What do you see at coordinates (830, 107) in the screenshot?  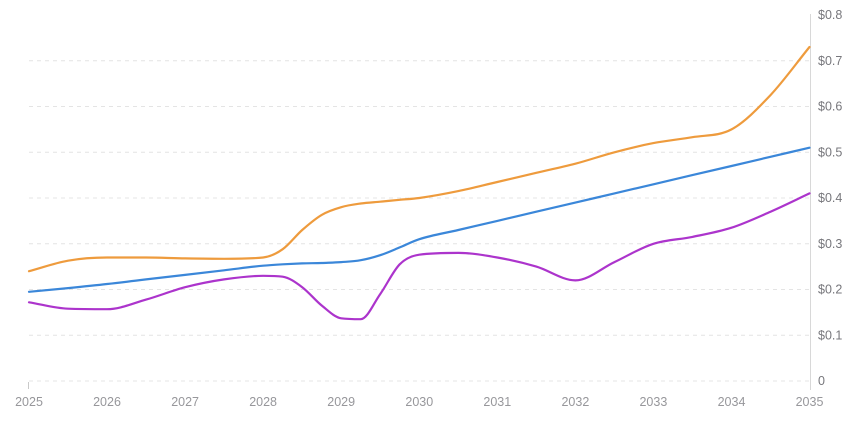 I see `y-tick-label-$0.6: $0.6` at bounding box center [830, 107].